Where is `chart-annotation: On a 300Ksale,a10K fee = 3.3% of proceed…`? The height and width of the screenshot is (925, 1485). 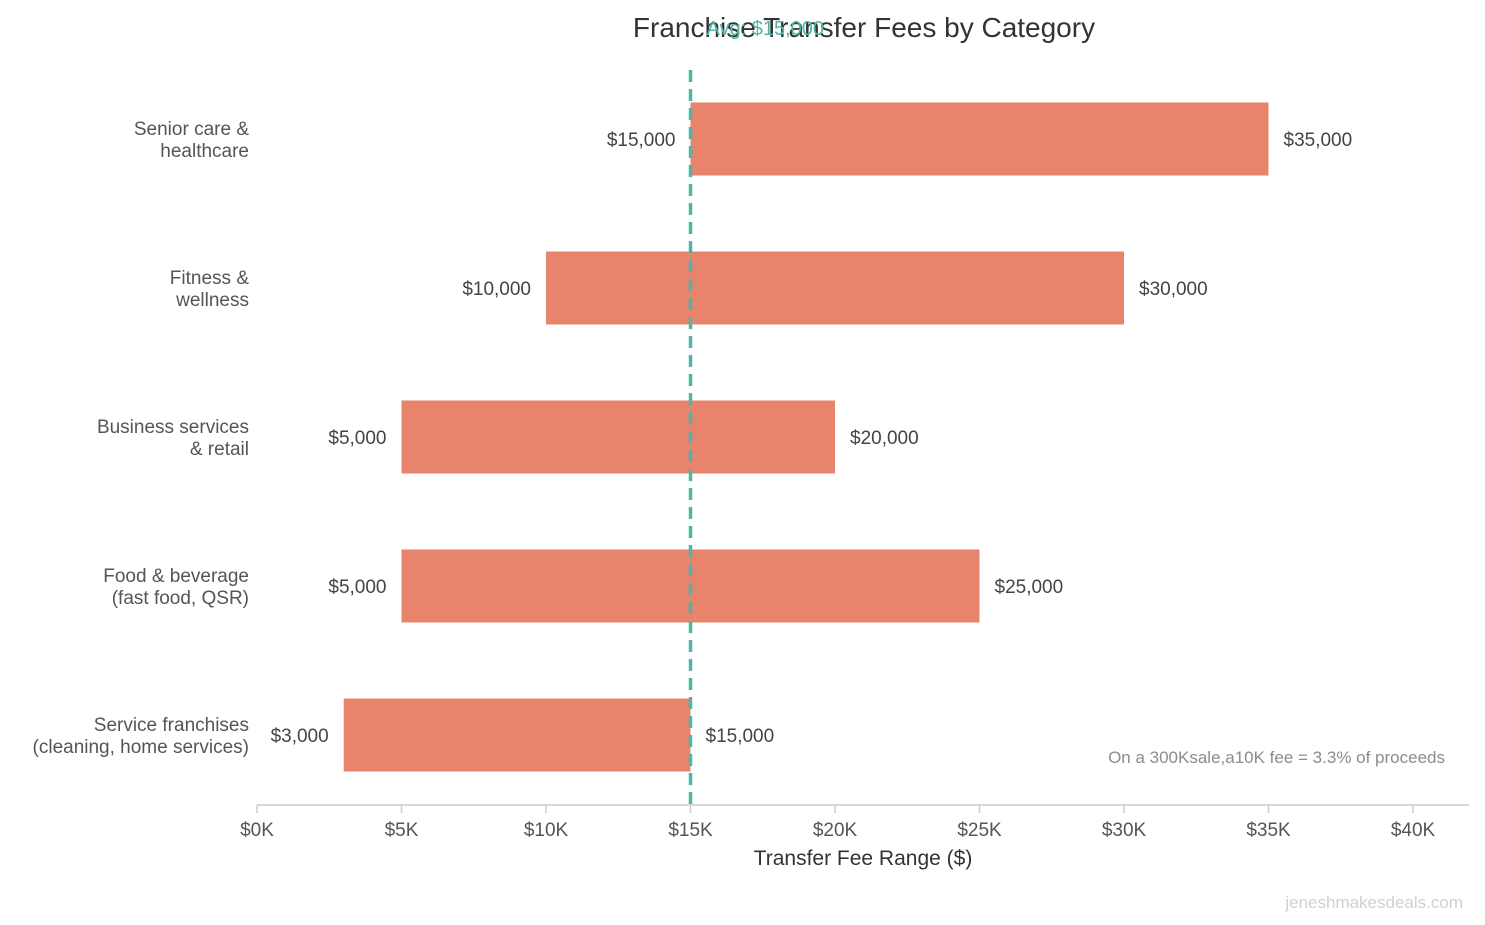 chart-annotation: On a 300Ksale,a10K fee = 3.3% of proceed… is located at coordinates (1276, 757).